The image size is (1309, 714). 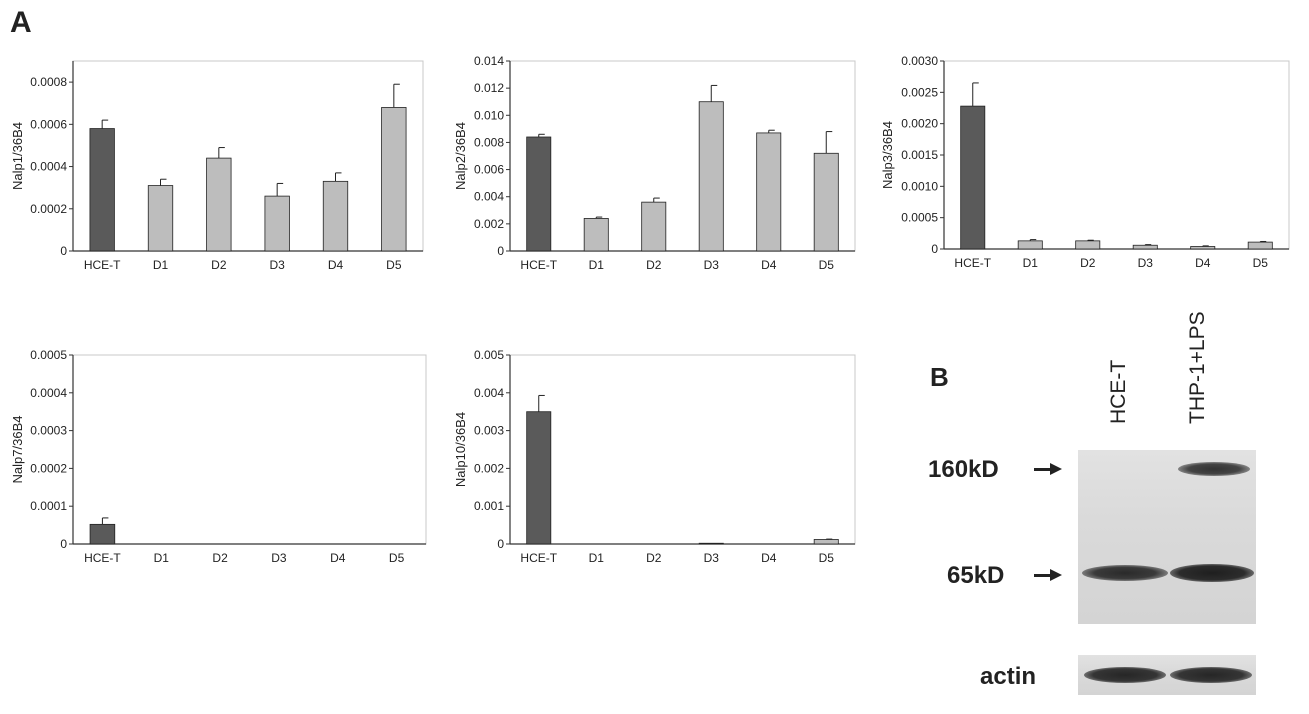 I want to click on y-tick-label-0-4: 0.0008, so click(x=48, y=82).